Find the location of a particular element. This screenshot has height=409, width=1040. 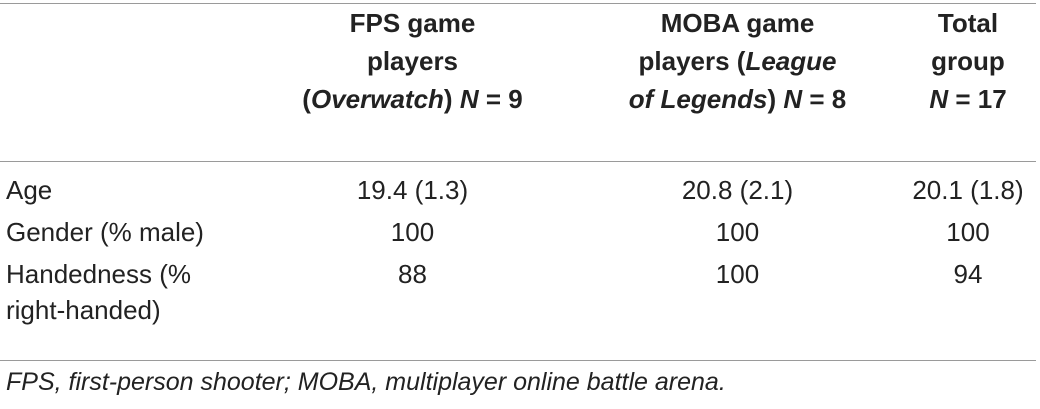

cell-gender-moba: 100 is located at coordinates (737, 232).